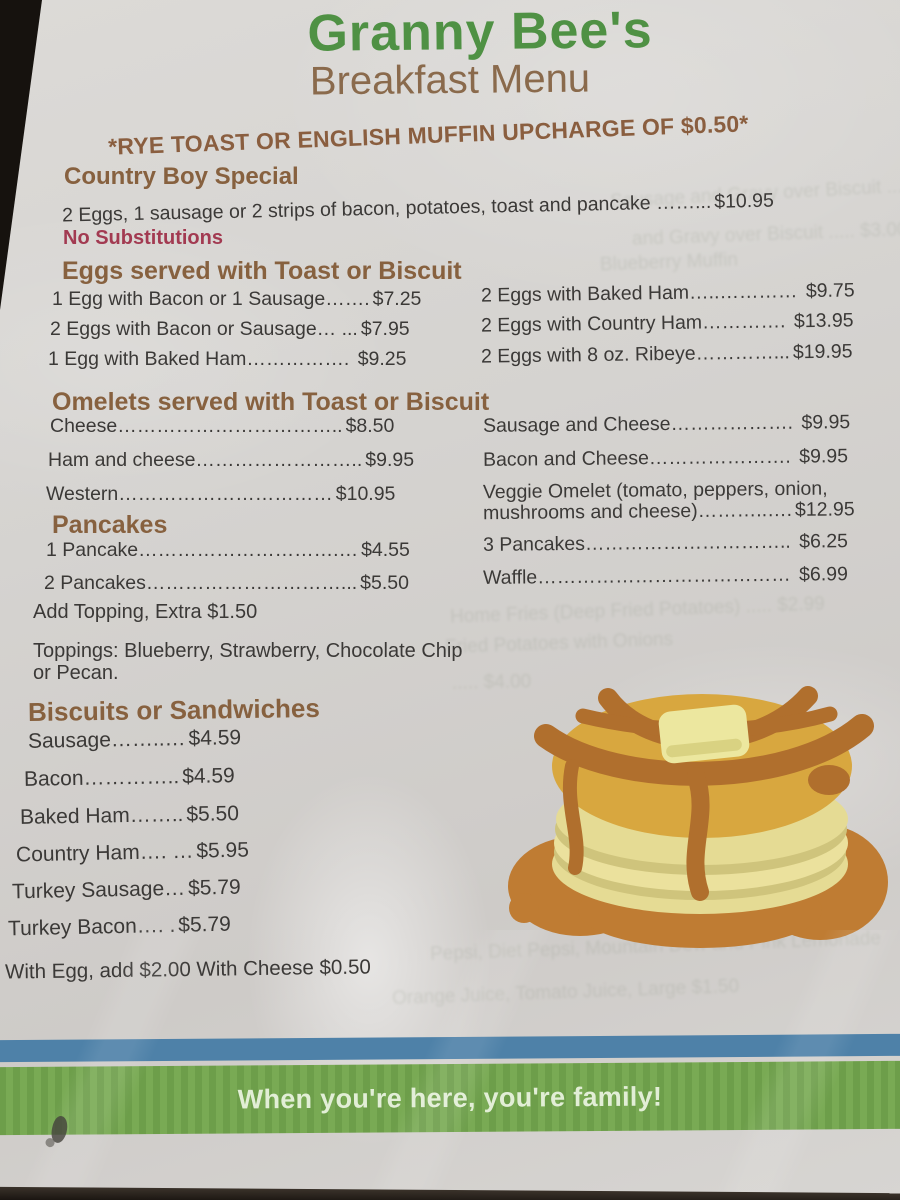 The height and width of the screenshot is (1200, 900). I want to click on ghost-text: Blueberry Muffin, so click(669, 262).